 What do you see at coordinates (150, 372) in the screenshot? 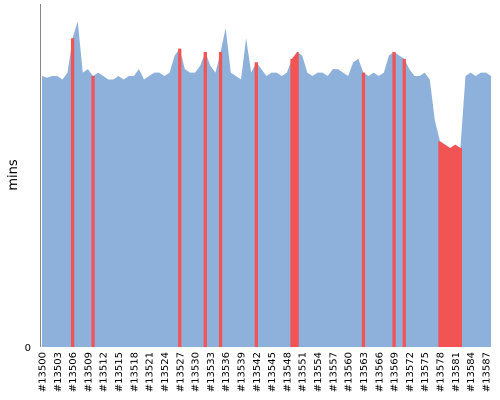
I see `x-tick-label: #13521` at bounding box center [150, 372].